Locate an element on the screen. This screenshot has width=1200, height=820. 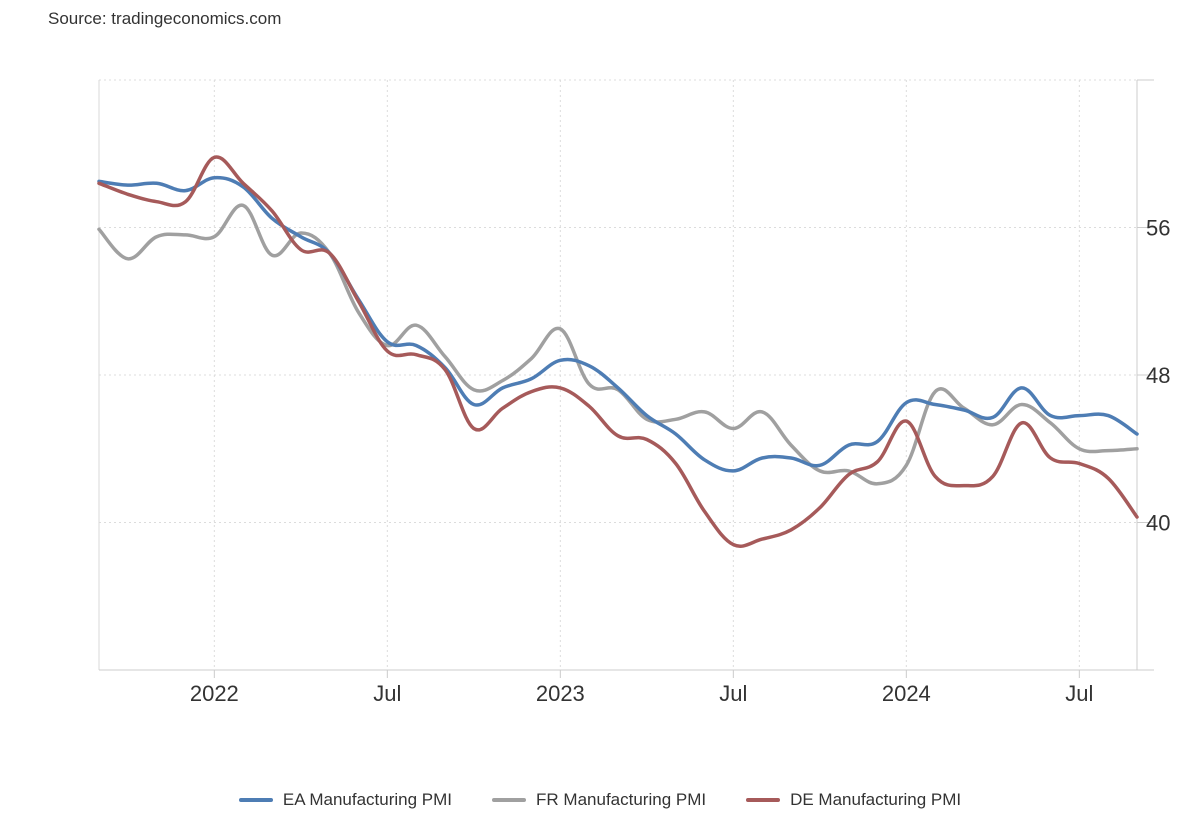
legend-label: EA Manufacturing PMI is located at coordinates (367, 799).